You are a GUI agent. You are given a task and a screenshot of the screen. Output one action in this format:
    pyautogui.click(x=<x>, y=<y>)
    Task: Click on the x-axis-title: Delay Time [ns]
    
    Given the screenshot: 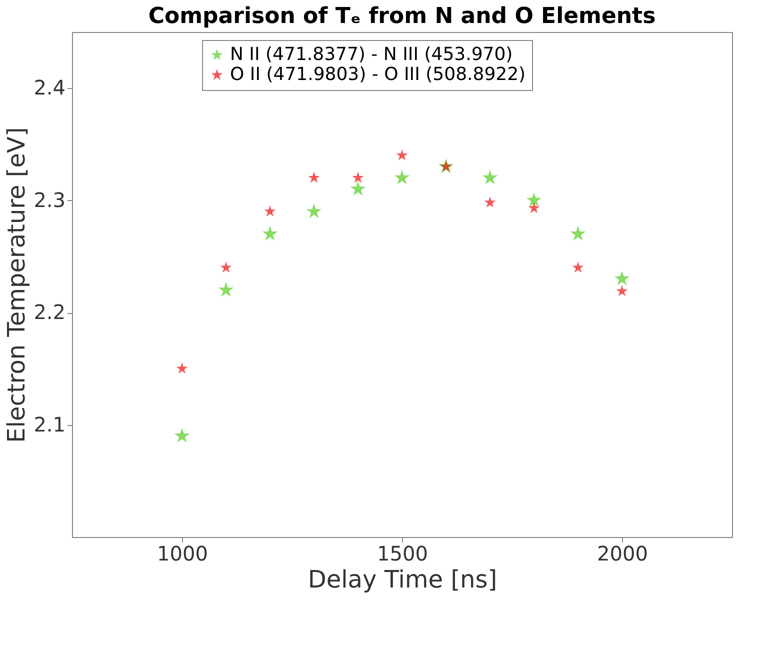 What is the action you would take?
    pyautogui.click(x=403, y=580)
    